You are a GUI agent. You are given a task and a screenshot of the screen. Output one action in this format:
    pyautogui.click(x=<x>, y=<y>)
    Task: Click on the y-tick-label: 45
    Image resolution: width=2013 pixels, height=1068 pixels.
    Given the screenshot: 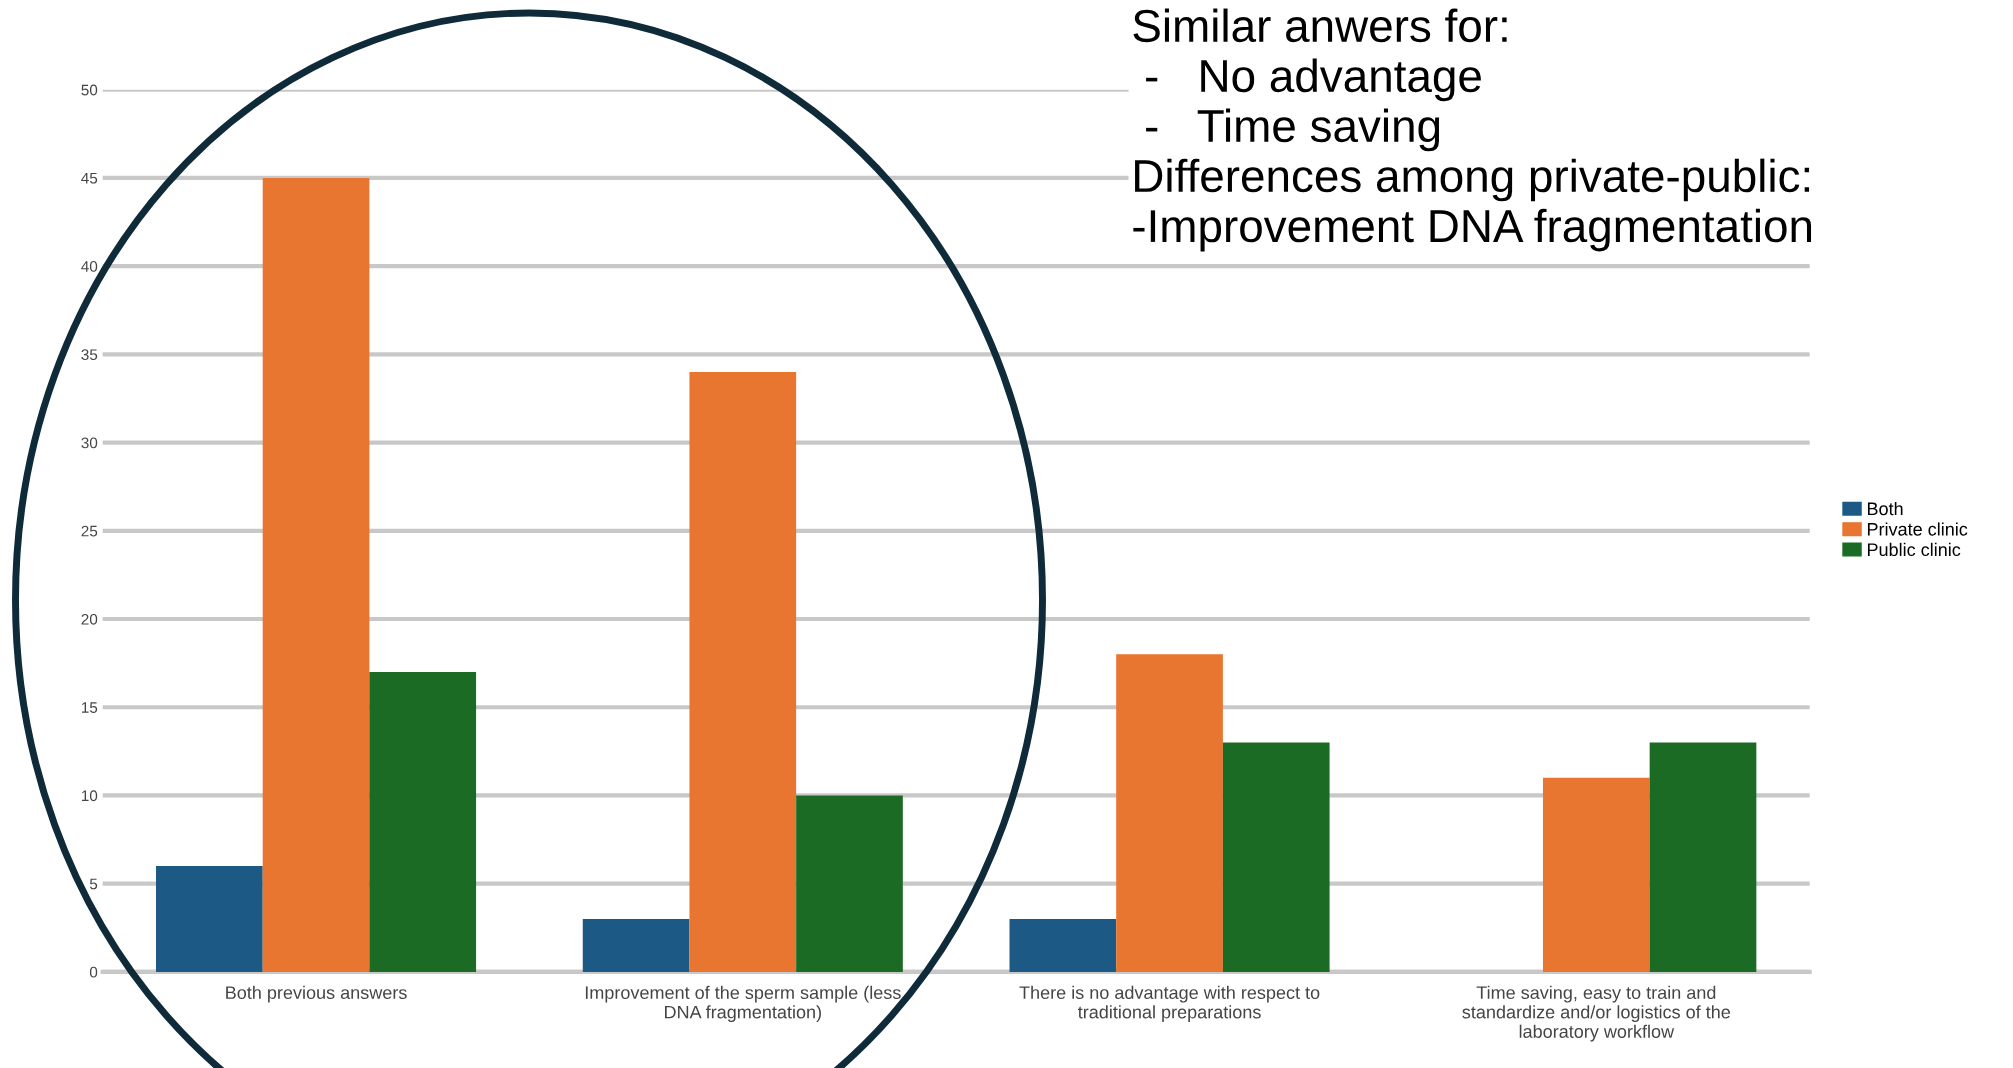 What is the action you would take?
    pyautogui.click(x=89, y=178)
    